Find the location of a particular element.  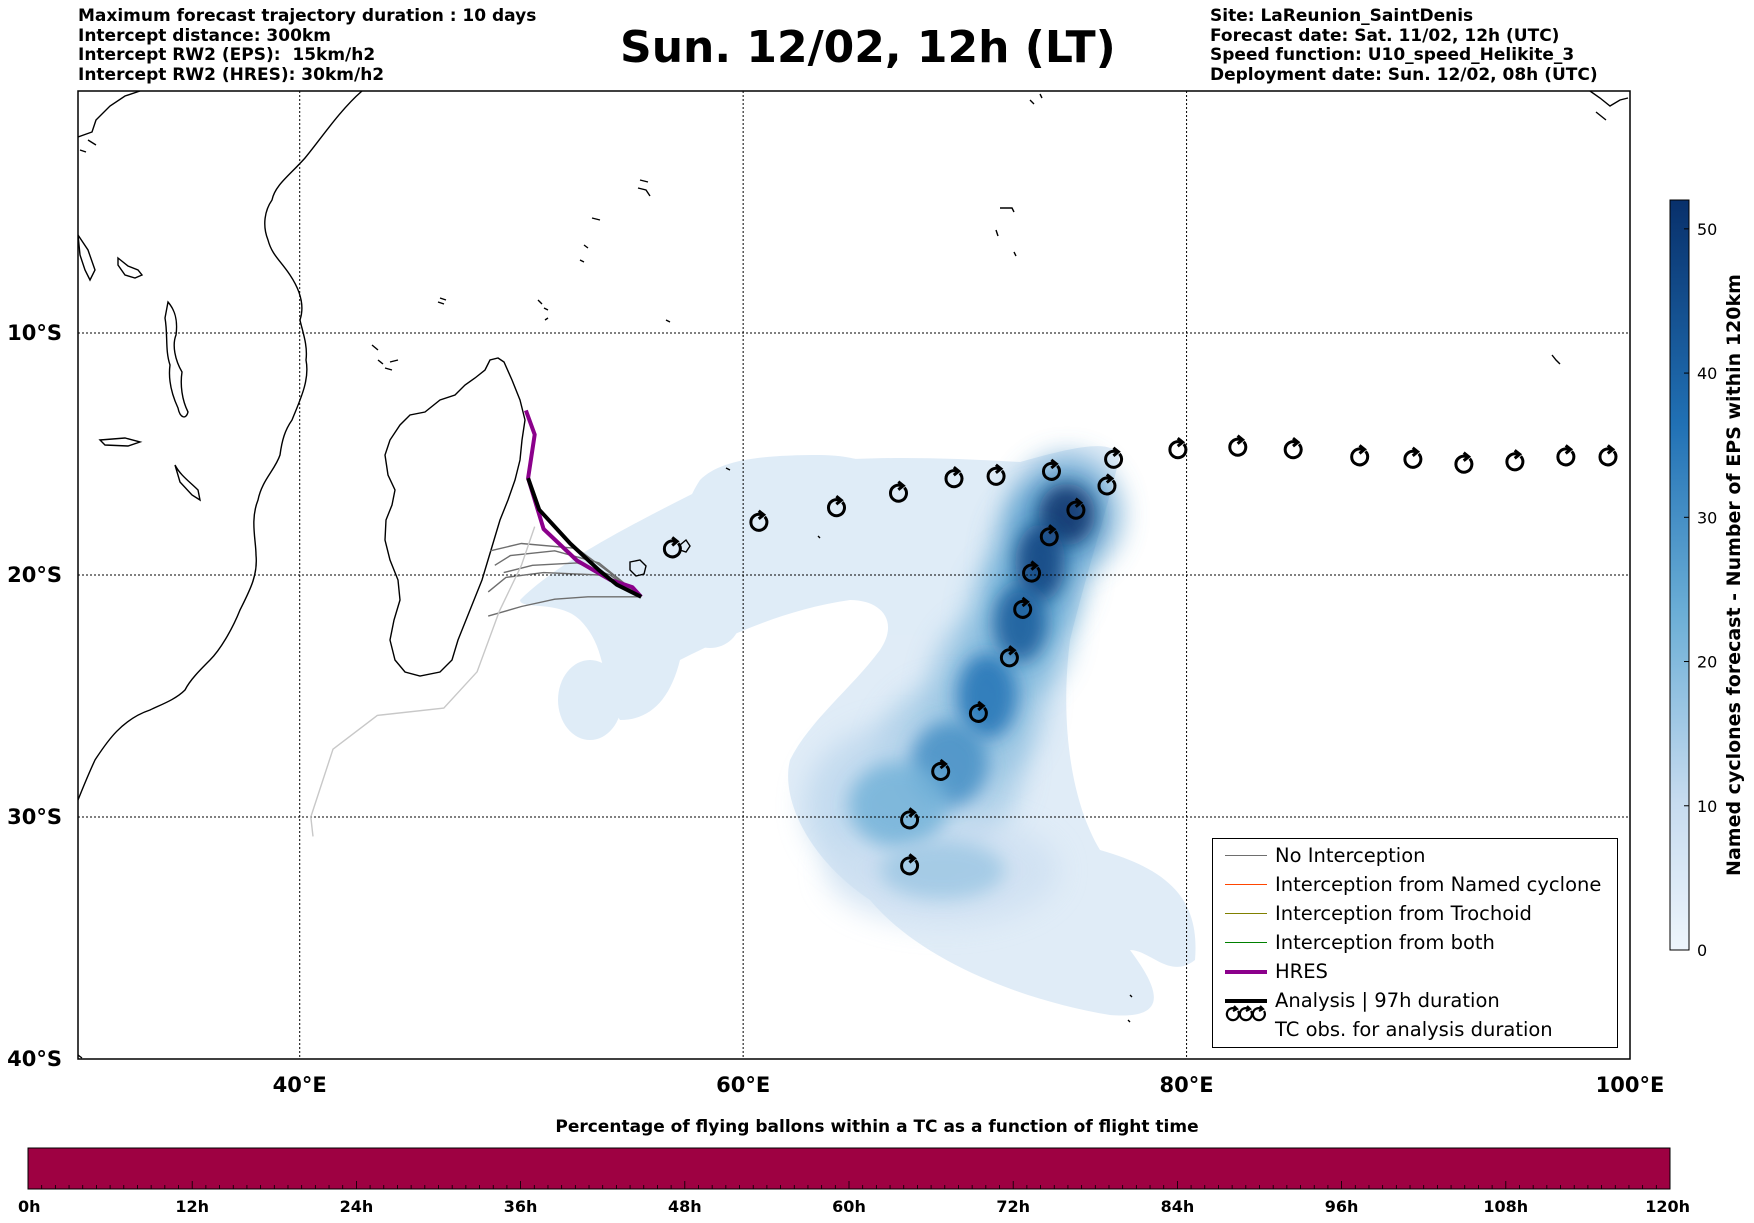

lat-tick-label: 10°S is located at coordinates (34, 333).